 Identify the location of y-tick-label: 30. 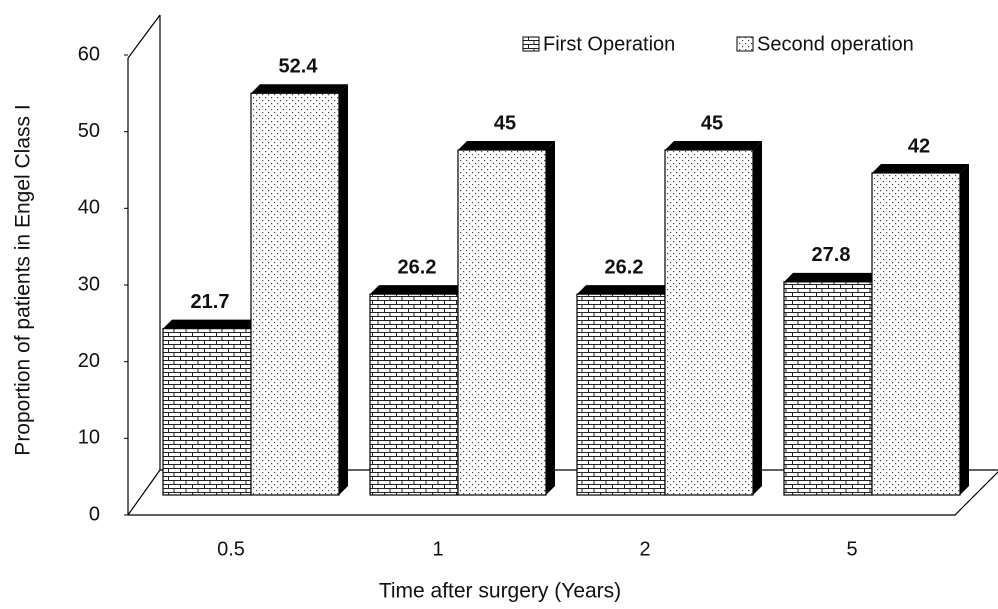
(89, 284).